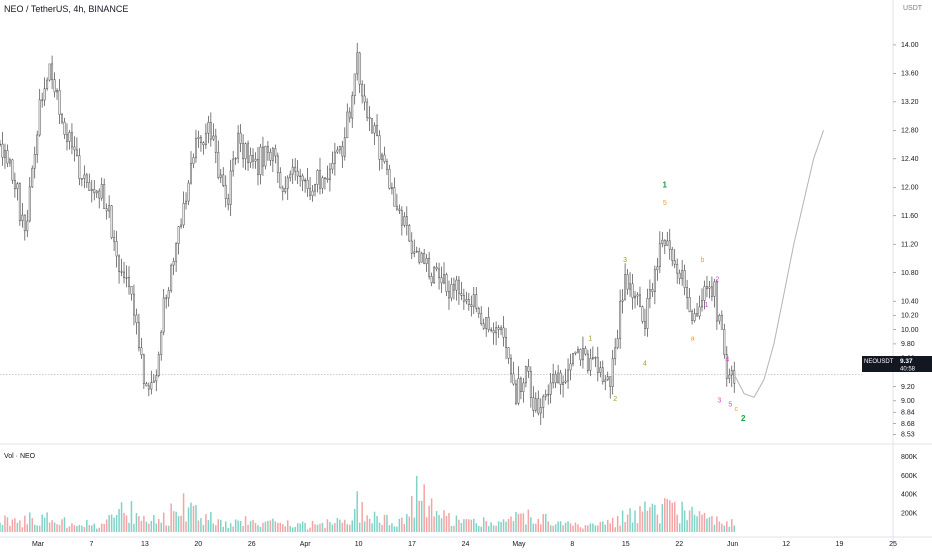 This screenshot has height=555, width=932. What do you see at coordinates (908, 424) in the screenshot?
I see `price-tick-label: 8.68` at bounding box center [908, 424].